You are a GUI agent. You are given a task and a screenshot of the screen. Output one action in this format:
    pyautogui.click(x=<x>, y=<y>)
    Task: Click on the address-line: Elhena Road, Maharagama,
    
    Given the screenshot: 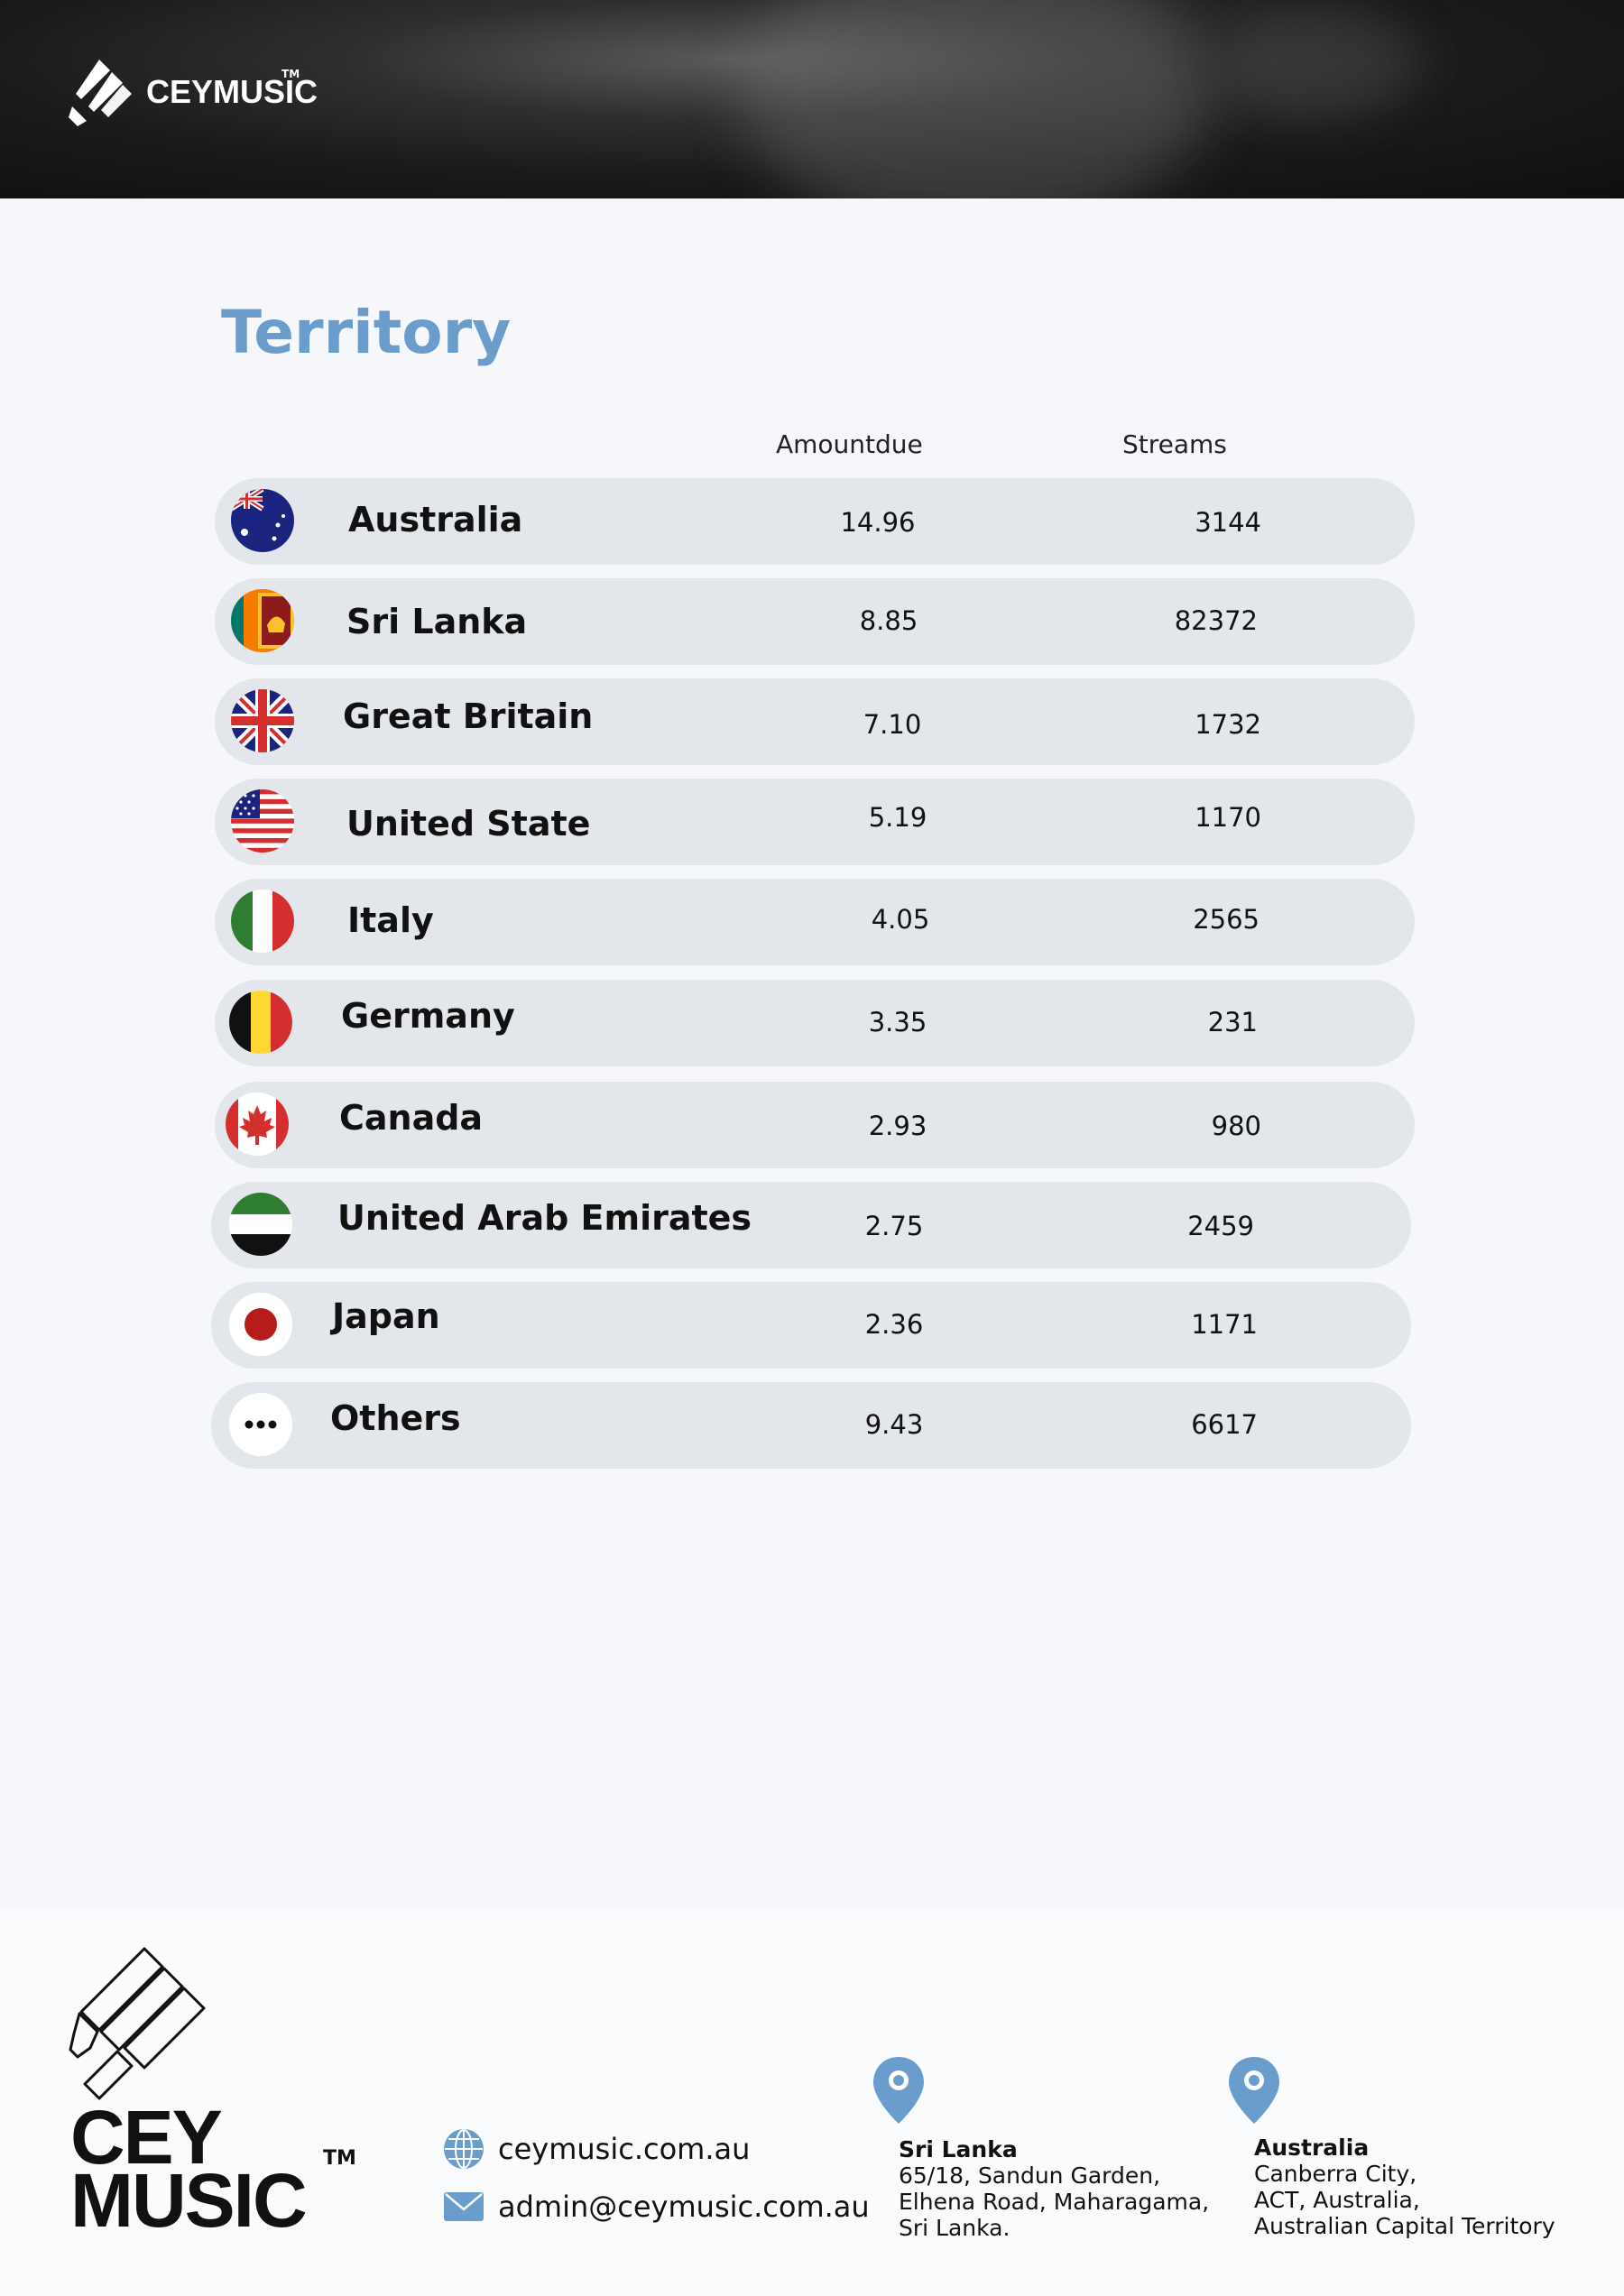 What is the action you would take?
    pyautogui.click(x=1054, y=2202)
    